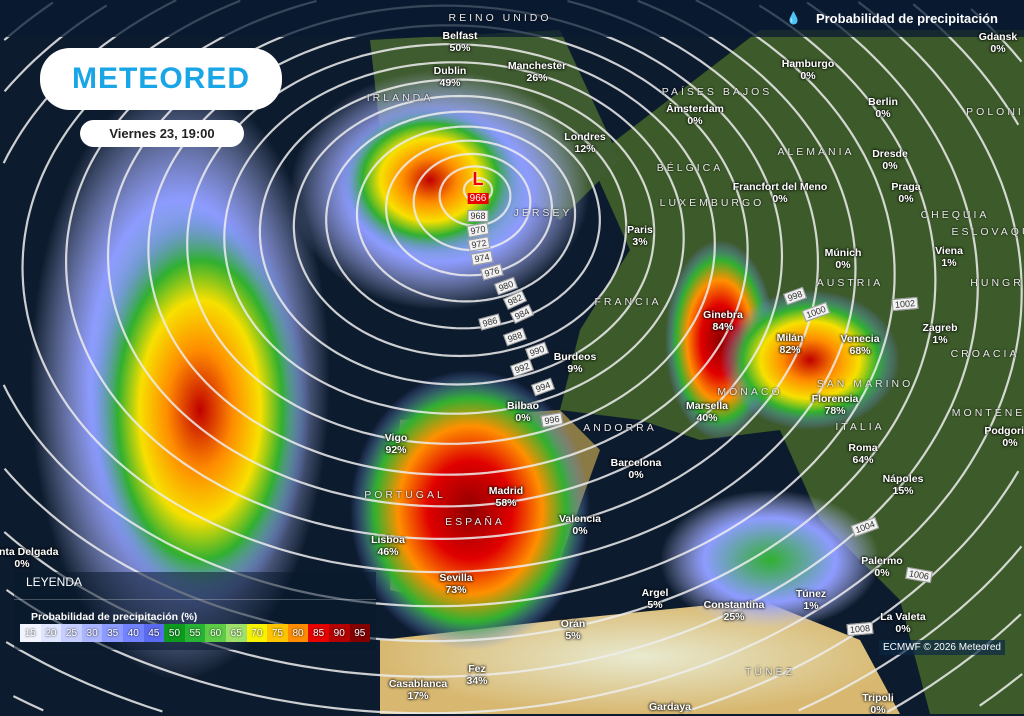 The image size is (1024, 716). What do you see at coordinates (940, 328) in the screenshot?
I see `city-name: Zagreb` at bounding box center [940, 328].